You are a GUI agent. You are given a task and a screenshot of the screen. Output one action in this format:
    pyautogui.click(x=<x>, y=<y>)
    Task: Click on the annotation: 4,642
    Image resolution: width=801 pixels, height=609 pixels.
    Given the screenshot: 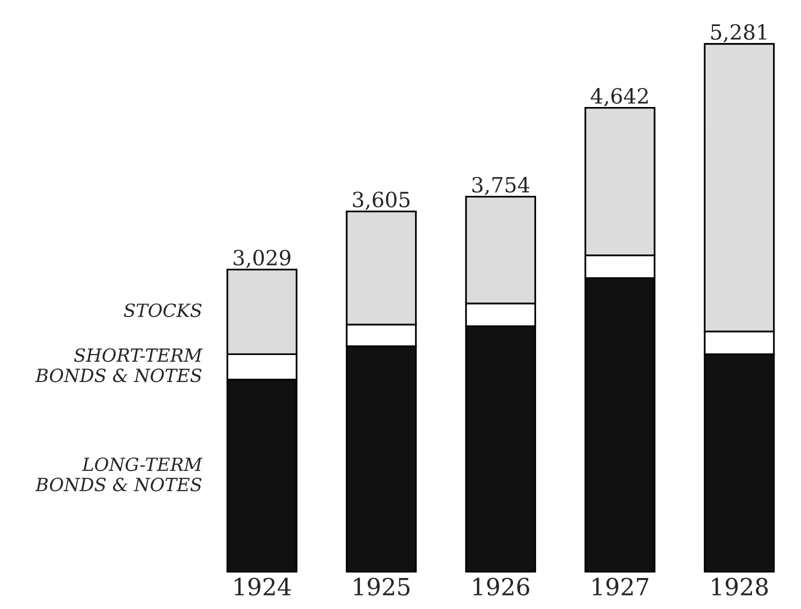 What is the action you would take?
    pyautogui.click(x=619, y=97)
    